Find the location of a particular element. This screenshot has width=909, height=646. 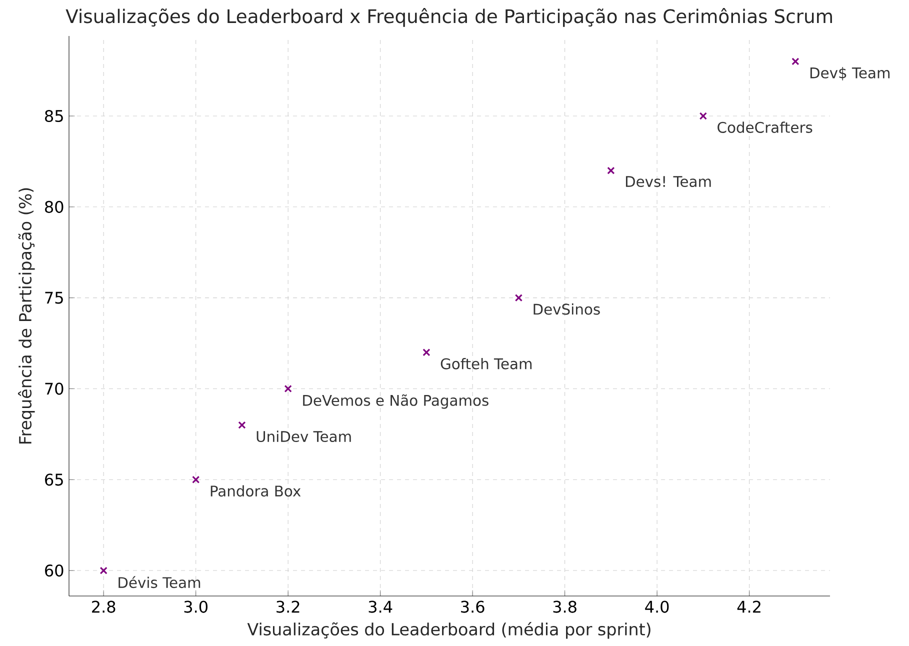

x-tick-label: 2.8 is located at coordinates (104, 606).